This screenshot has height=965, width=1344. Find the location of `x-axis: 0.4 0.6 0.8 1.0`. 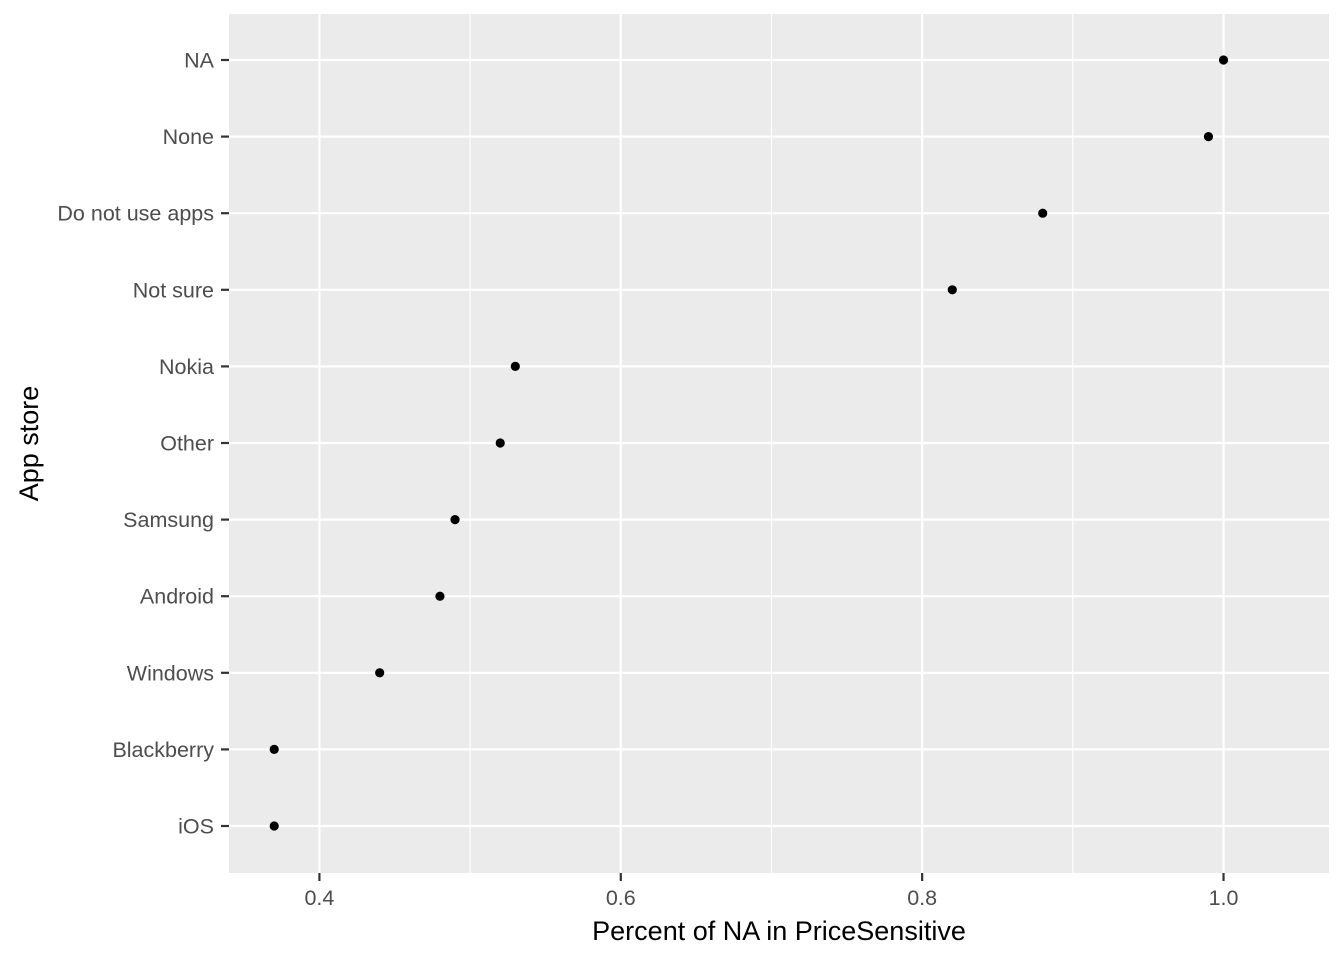

x-axis: 0.4 0.6 0.8 1.0 is located at coordinates (771, 891).